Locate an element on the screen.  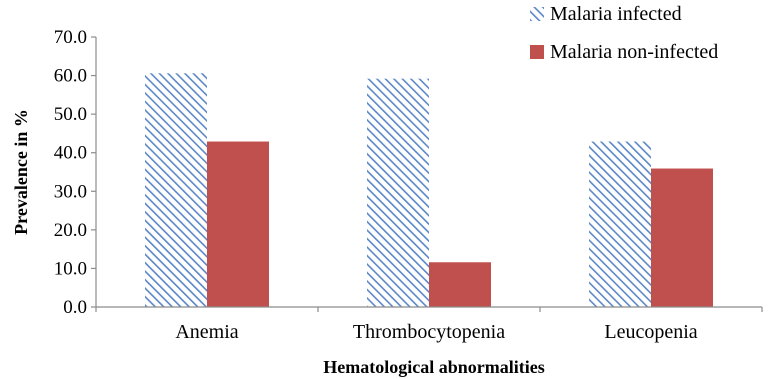
legend-label-infected: Malaria infected is located at coordinates (616, 14).